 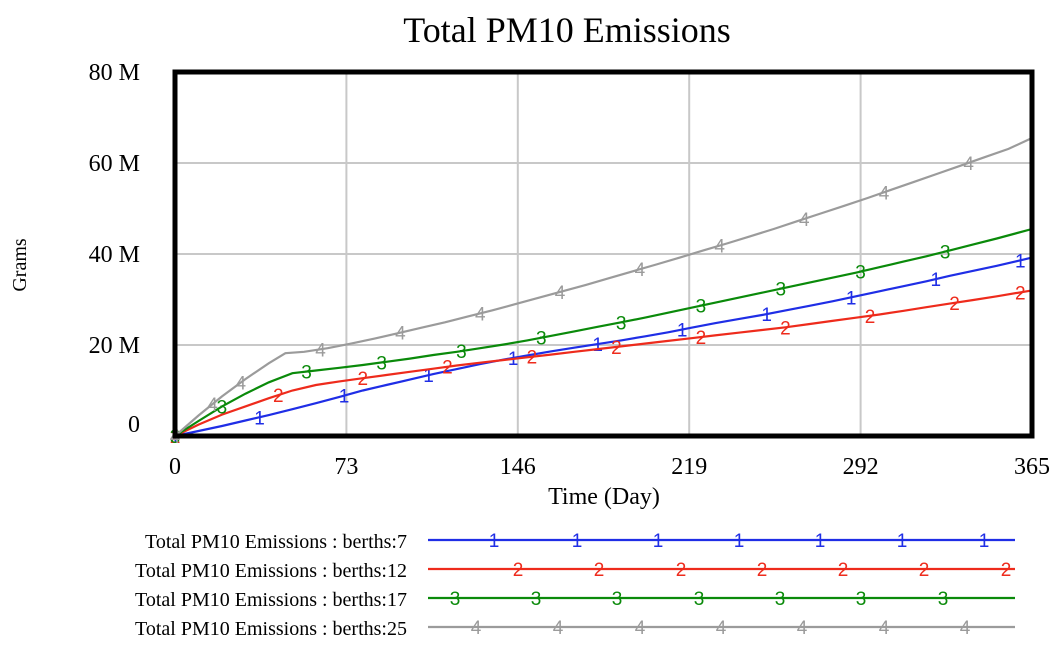 I want to click on x-tick-label: 0, so click(x=175, y=467).